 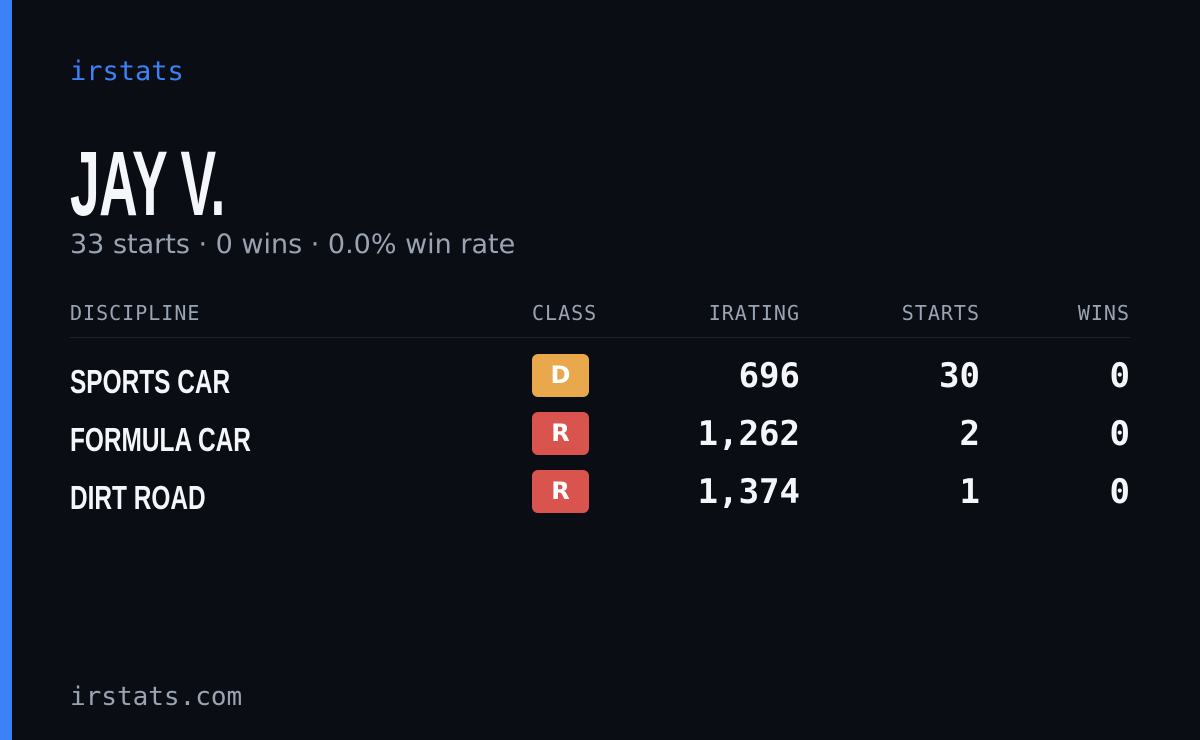 I want to click on summary: 33 starts · 0 wins · 0.0% win rate, so click(x=293, y=244).